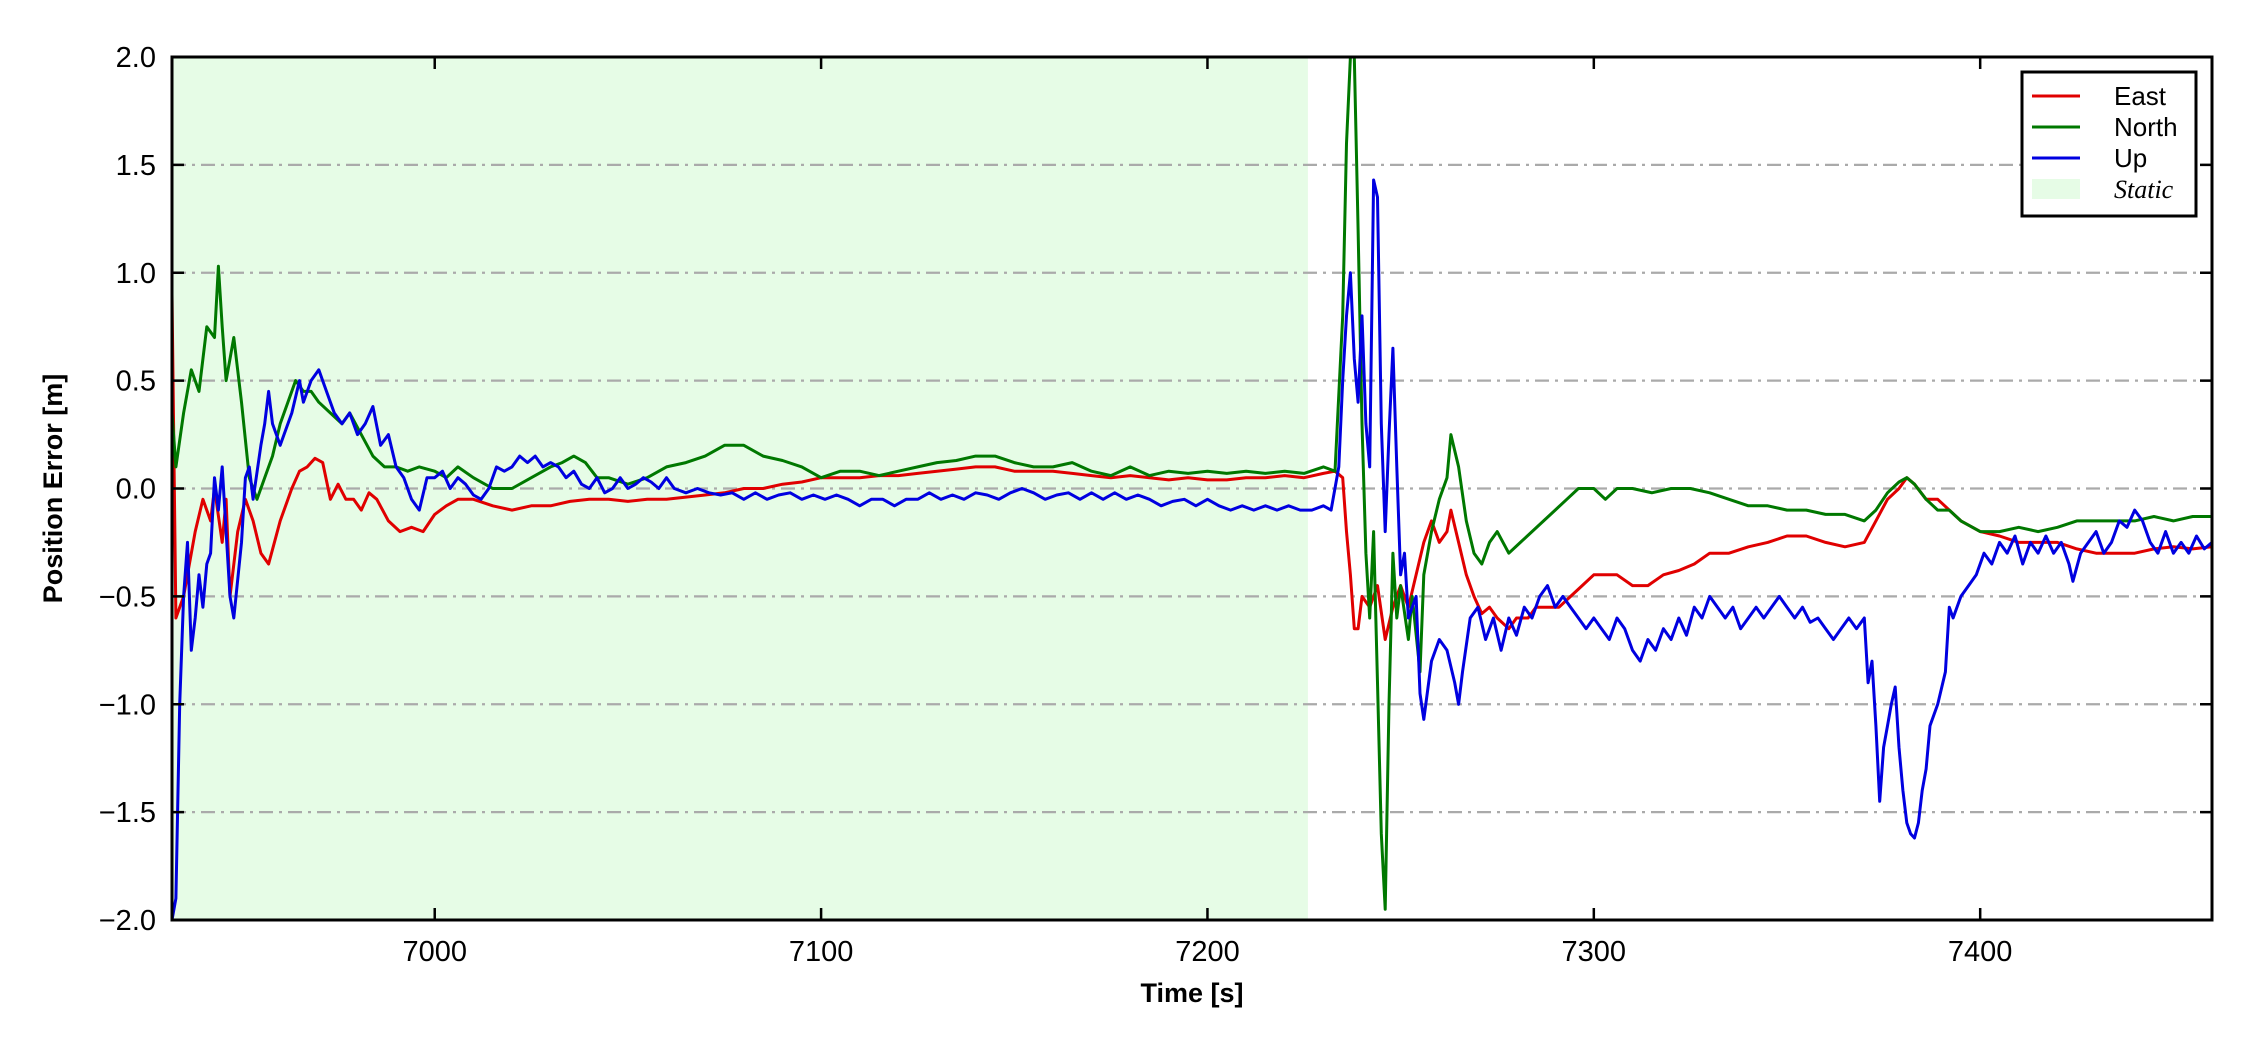  Describe the element at coordinates (1207, 952) in the screenshot. I see `x-tick-label: 7200` at that location.